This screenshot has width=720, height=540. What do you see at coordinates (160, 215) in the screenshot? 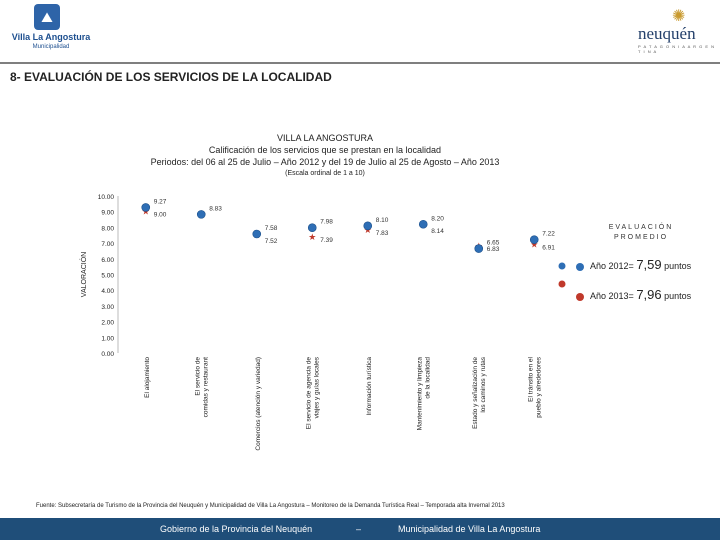
I see `data-label-2013: 9.00` at bounding box center [160, 215].